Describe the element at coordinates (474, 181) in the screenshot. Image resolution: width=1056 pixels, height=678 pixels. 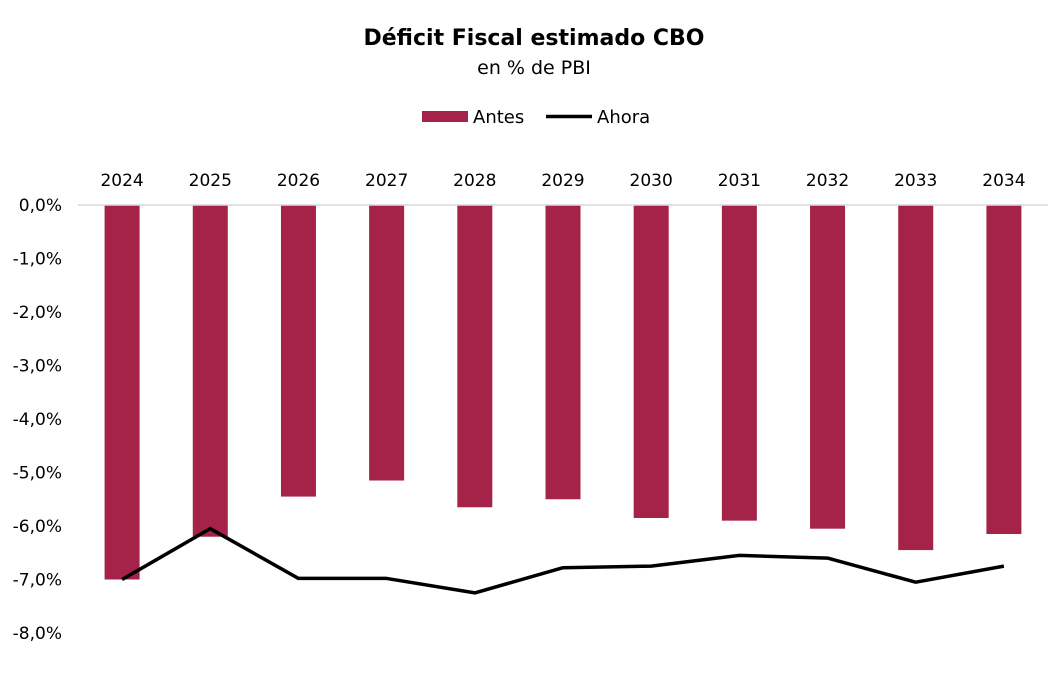
I see `x-tick-label: 2028` at that location.